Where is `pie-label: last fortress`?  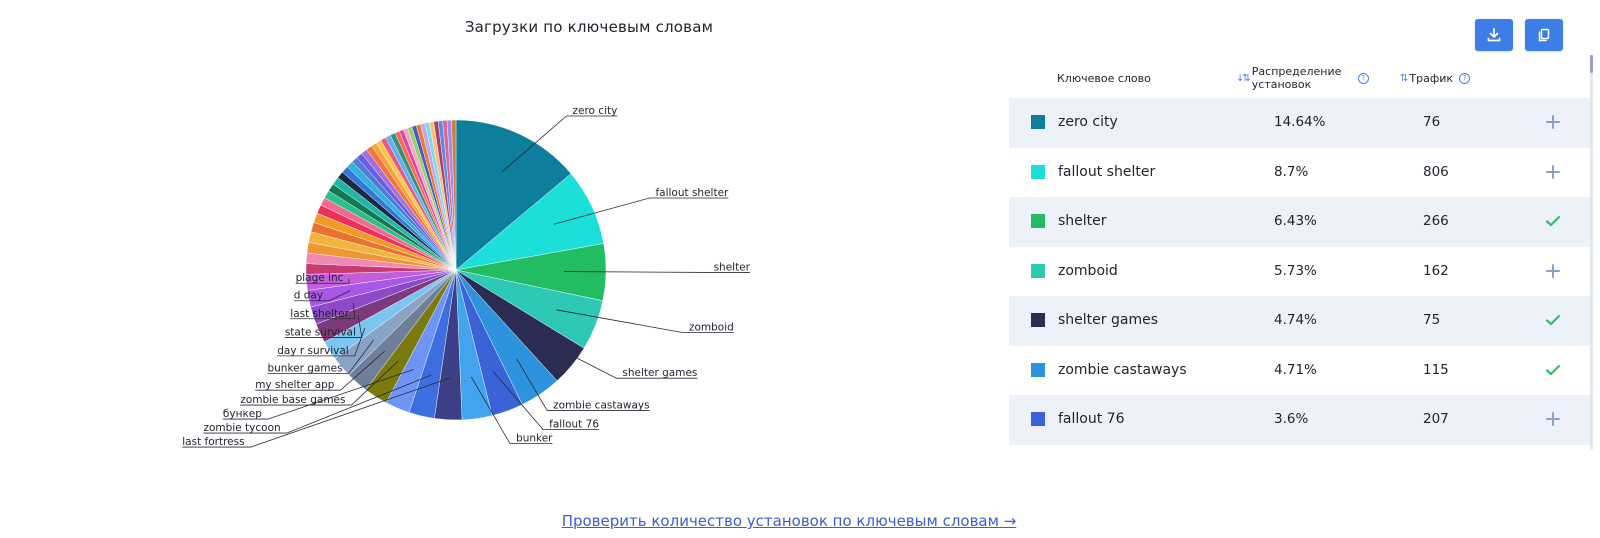 pie-label: last fortress is located at coordinates (213, 442).